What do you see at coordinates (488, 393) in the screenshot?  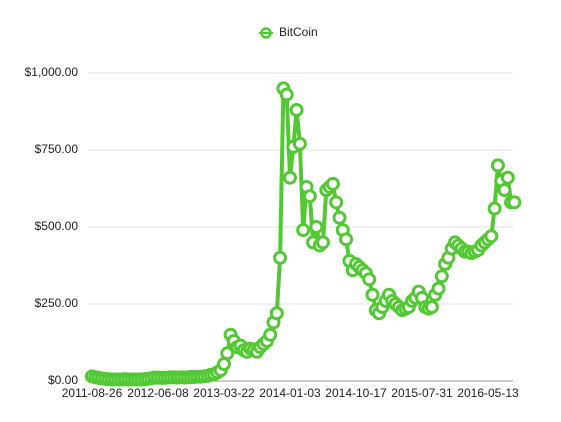 I see `x-tick-label: 2016-05-13` at bounding box center [488, 393].